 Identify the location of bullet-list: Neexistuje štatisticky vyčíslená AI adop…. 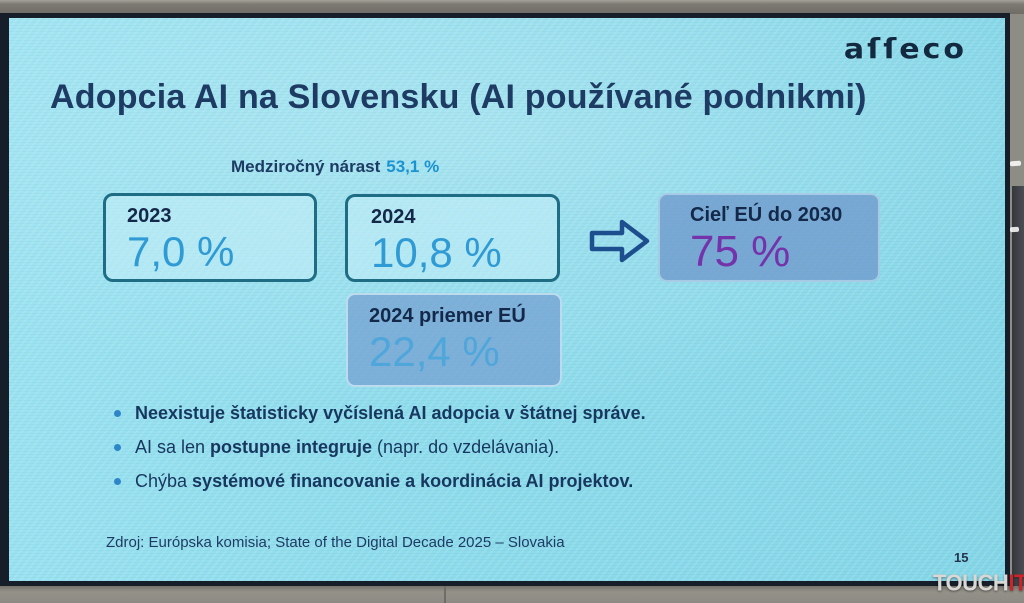
(450, 453).